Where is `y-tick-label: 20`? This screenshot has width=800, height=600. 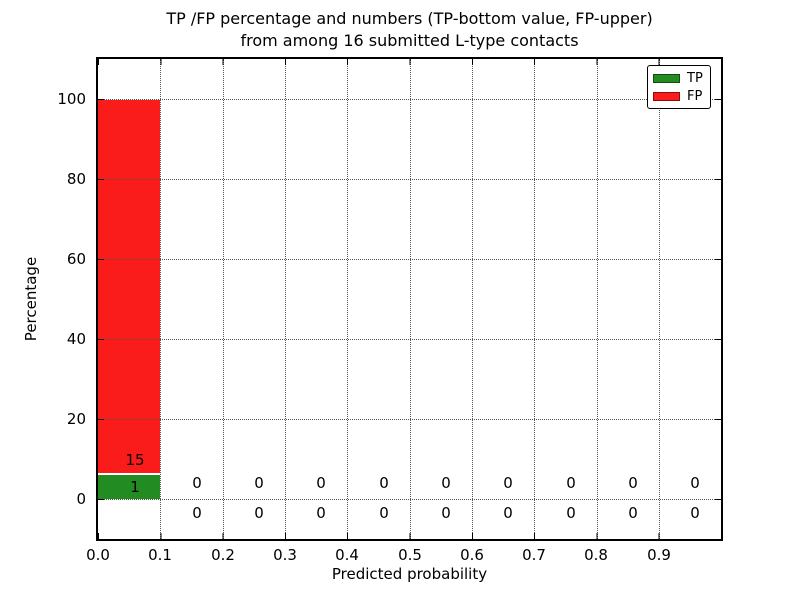 y-tick-label: 20 is located at coordinates (76, 419).